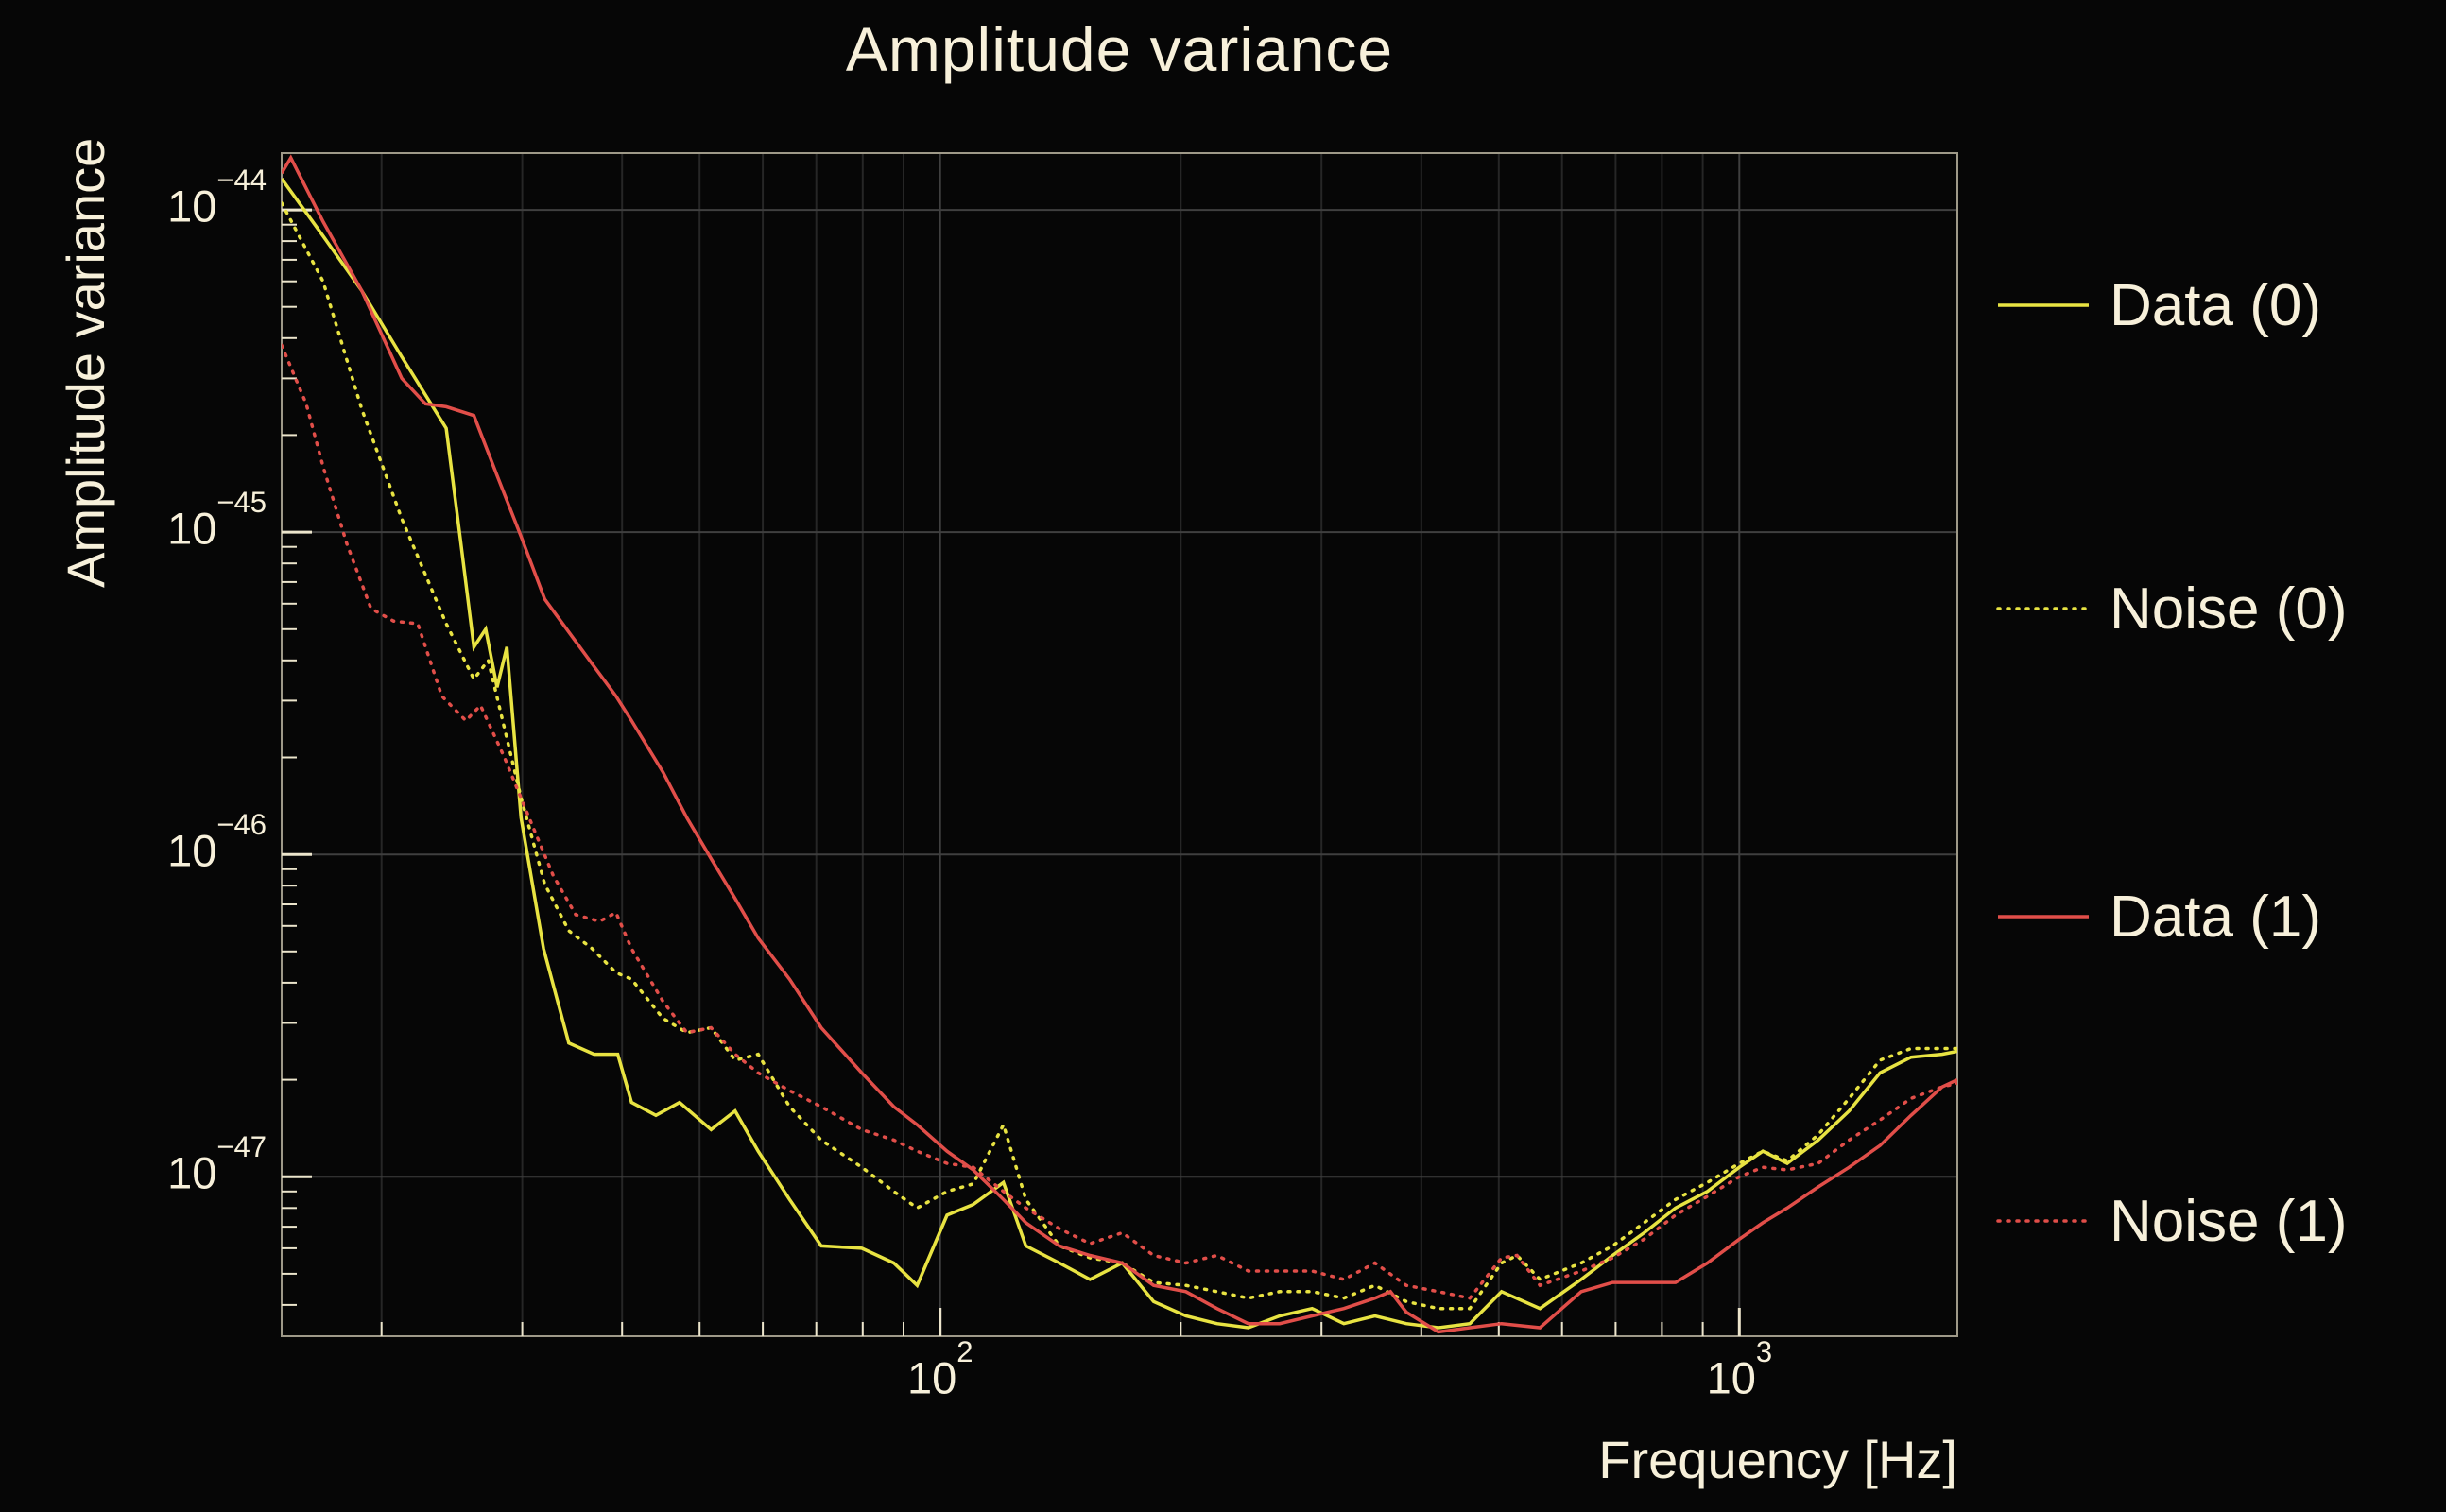  What do you see at coordinates (217, 197) in the screenshot?
I see `y-tick-label: 10−44` at bounding box center [217, 197].